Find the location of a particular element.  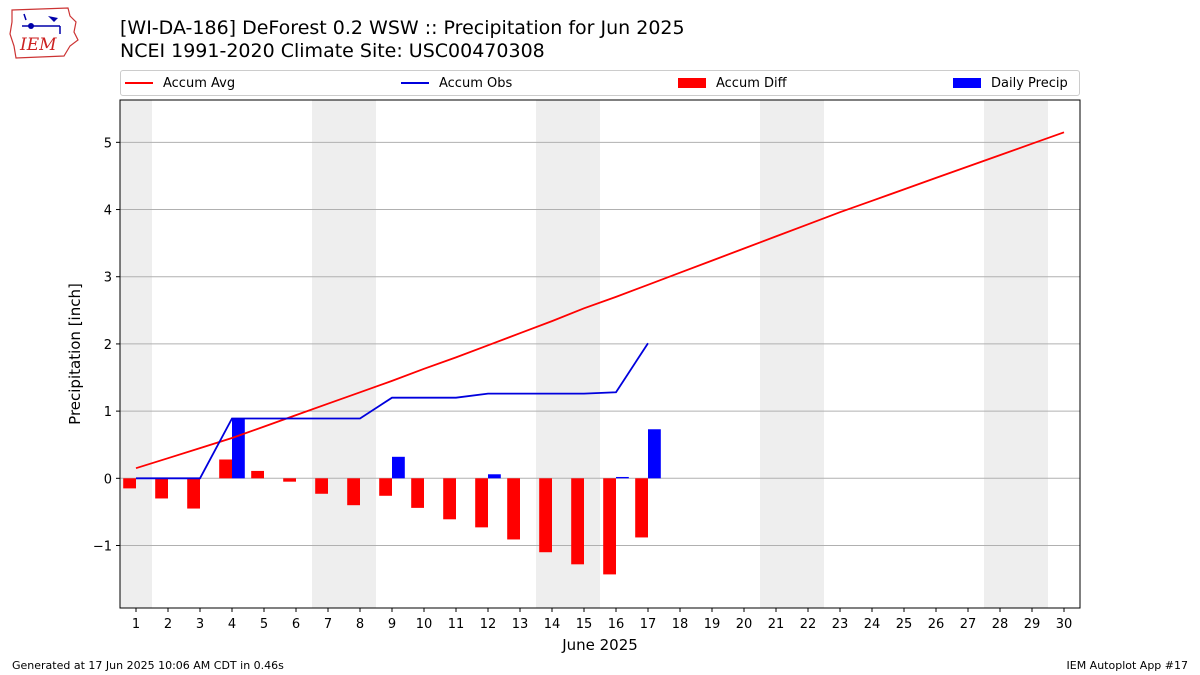

legend-item-accum-diff: Accum Diff is located at coordinates (732, 83).